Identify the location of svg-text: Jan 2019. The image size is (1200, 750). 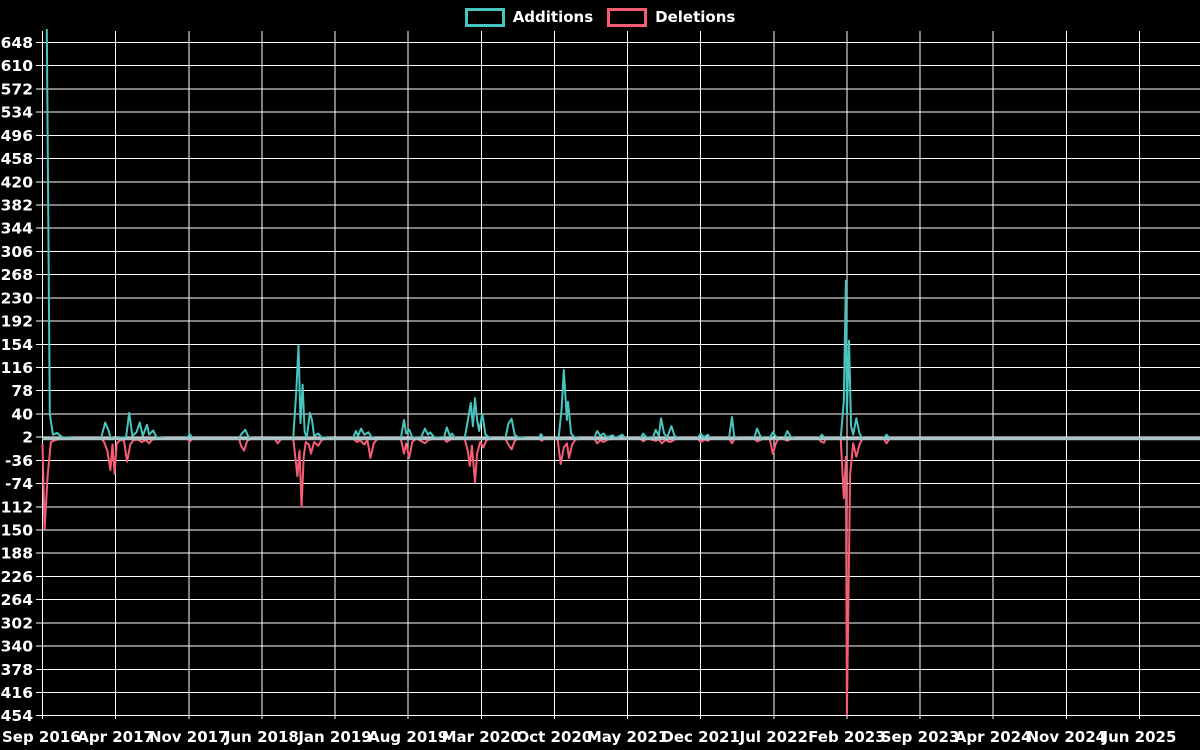
(334, 737).